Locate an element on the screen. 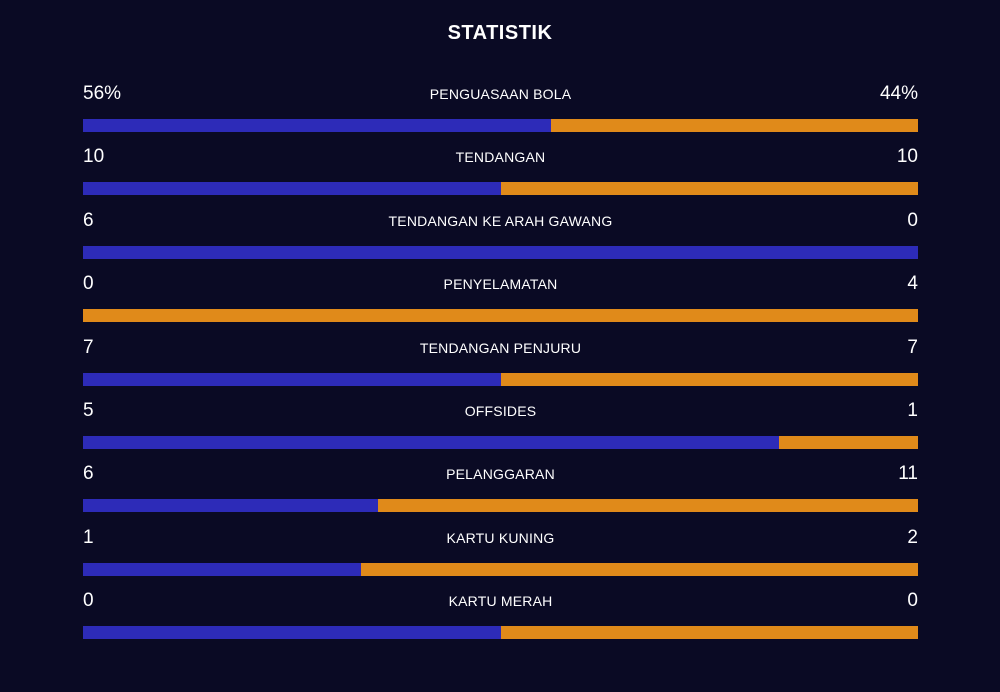 The height and width of the screenshot is (692, 1000). home-team-value: 10 is located at coordinates (94, 157).